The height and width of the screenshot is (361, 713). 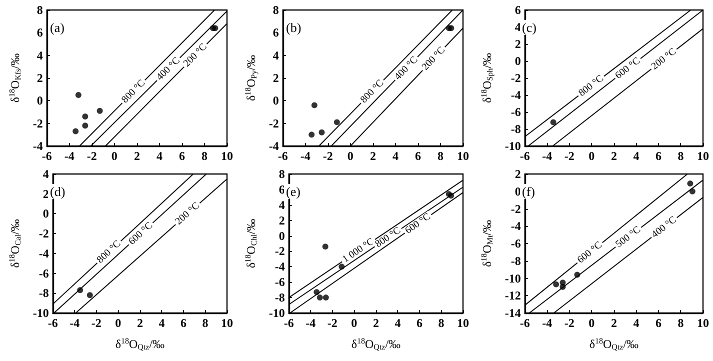 I want to click on annotation: (f), so click(x=528, y=191).